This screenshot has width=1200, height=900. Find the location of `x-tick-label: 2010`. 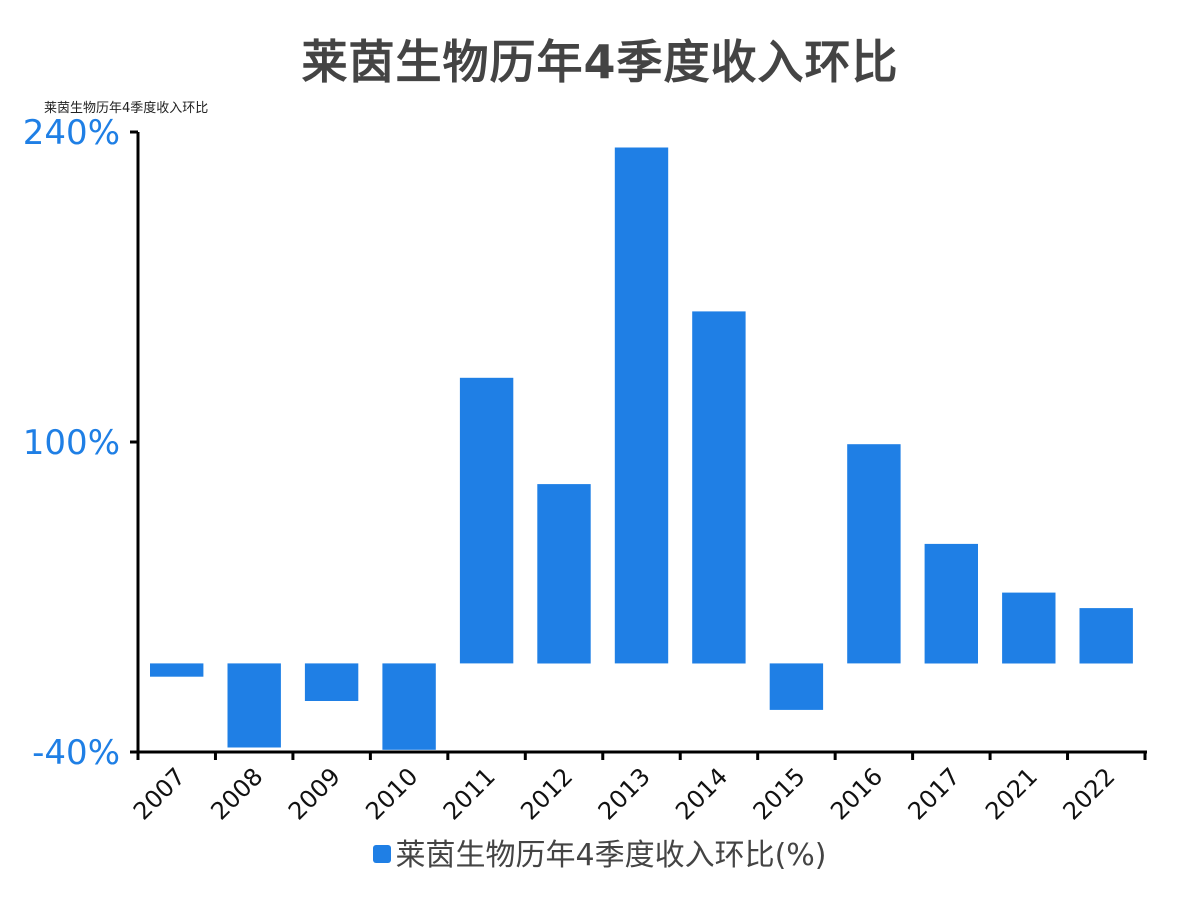

x-tick-label: 2010 is located at coordinates (391, 793).